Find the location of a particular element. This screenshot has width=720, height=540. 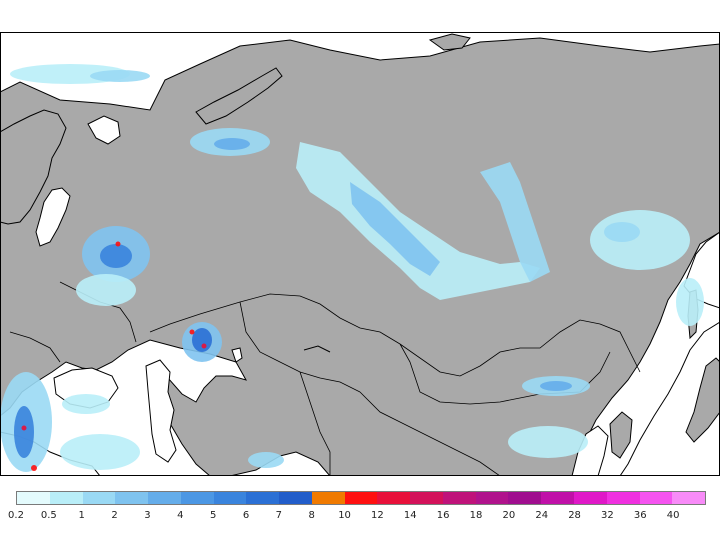

colorbar-tick-label: 14 is located at coordinates (410, 515).